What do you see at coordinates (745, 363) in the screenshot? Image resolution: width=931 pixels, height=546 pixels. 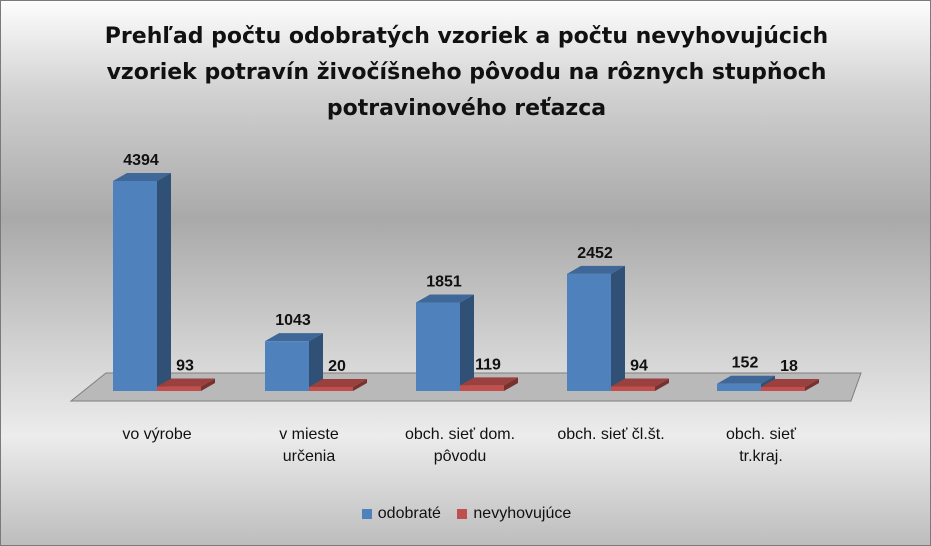 I see `data-label: 152` at bounding box center [745, 363].